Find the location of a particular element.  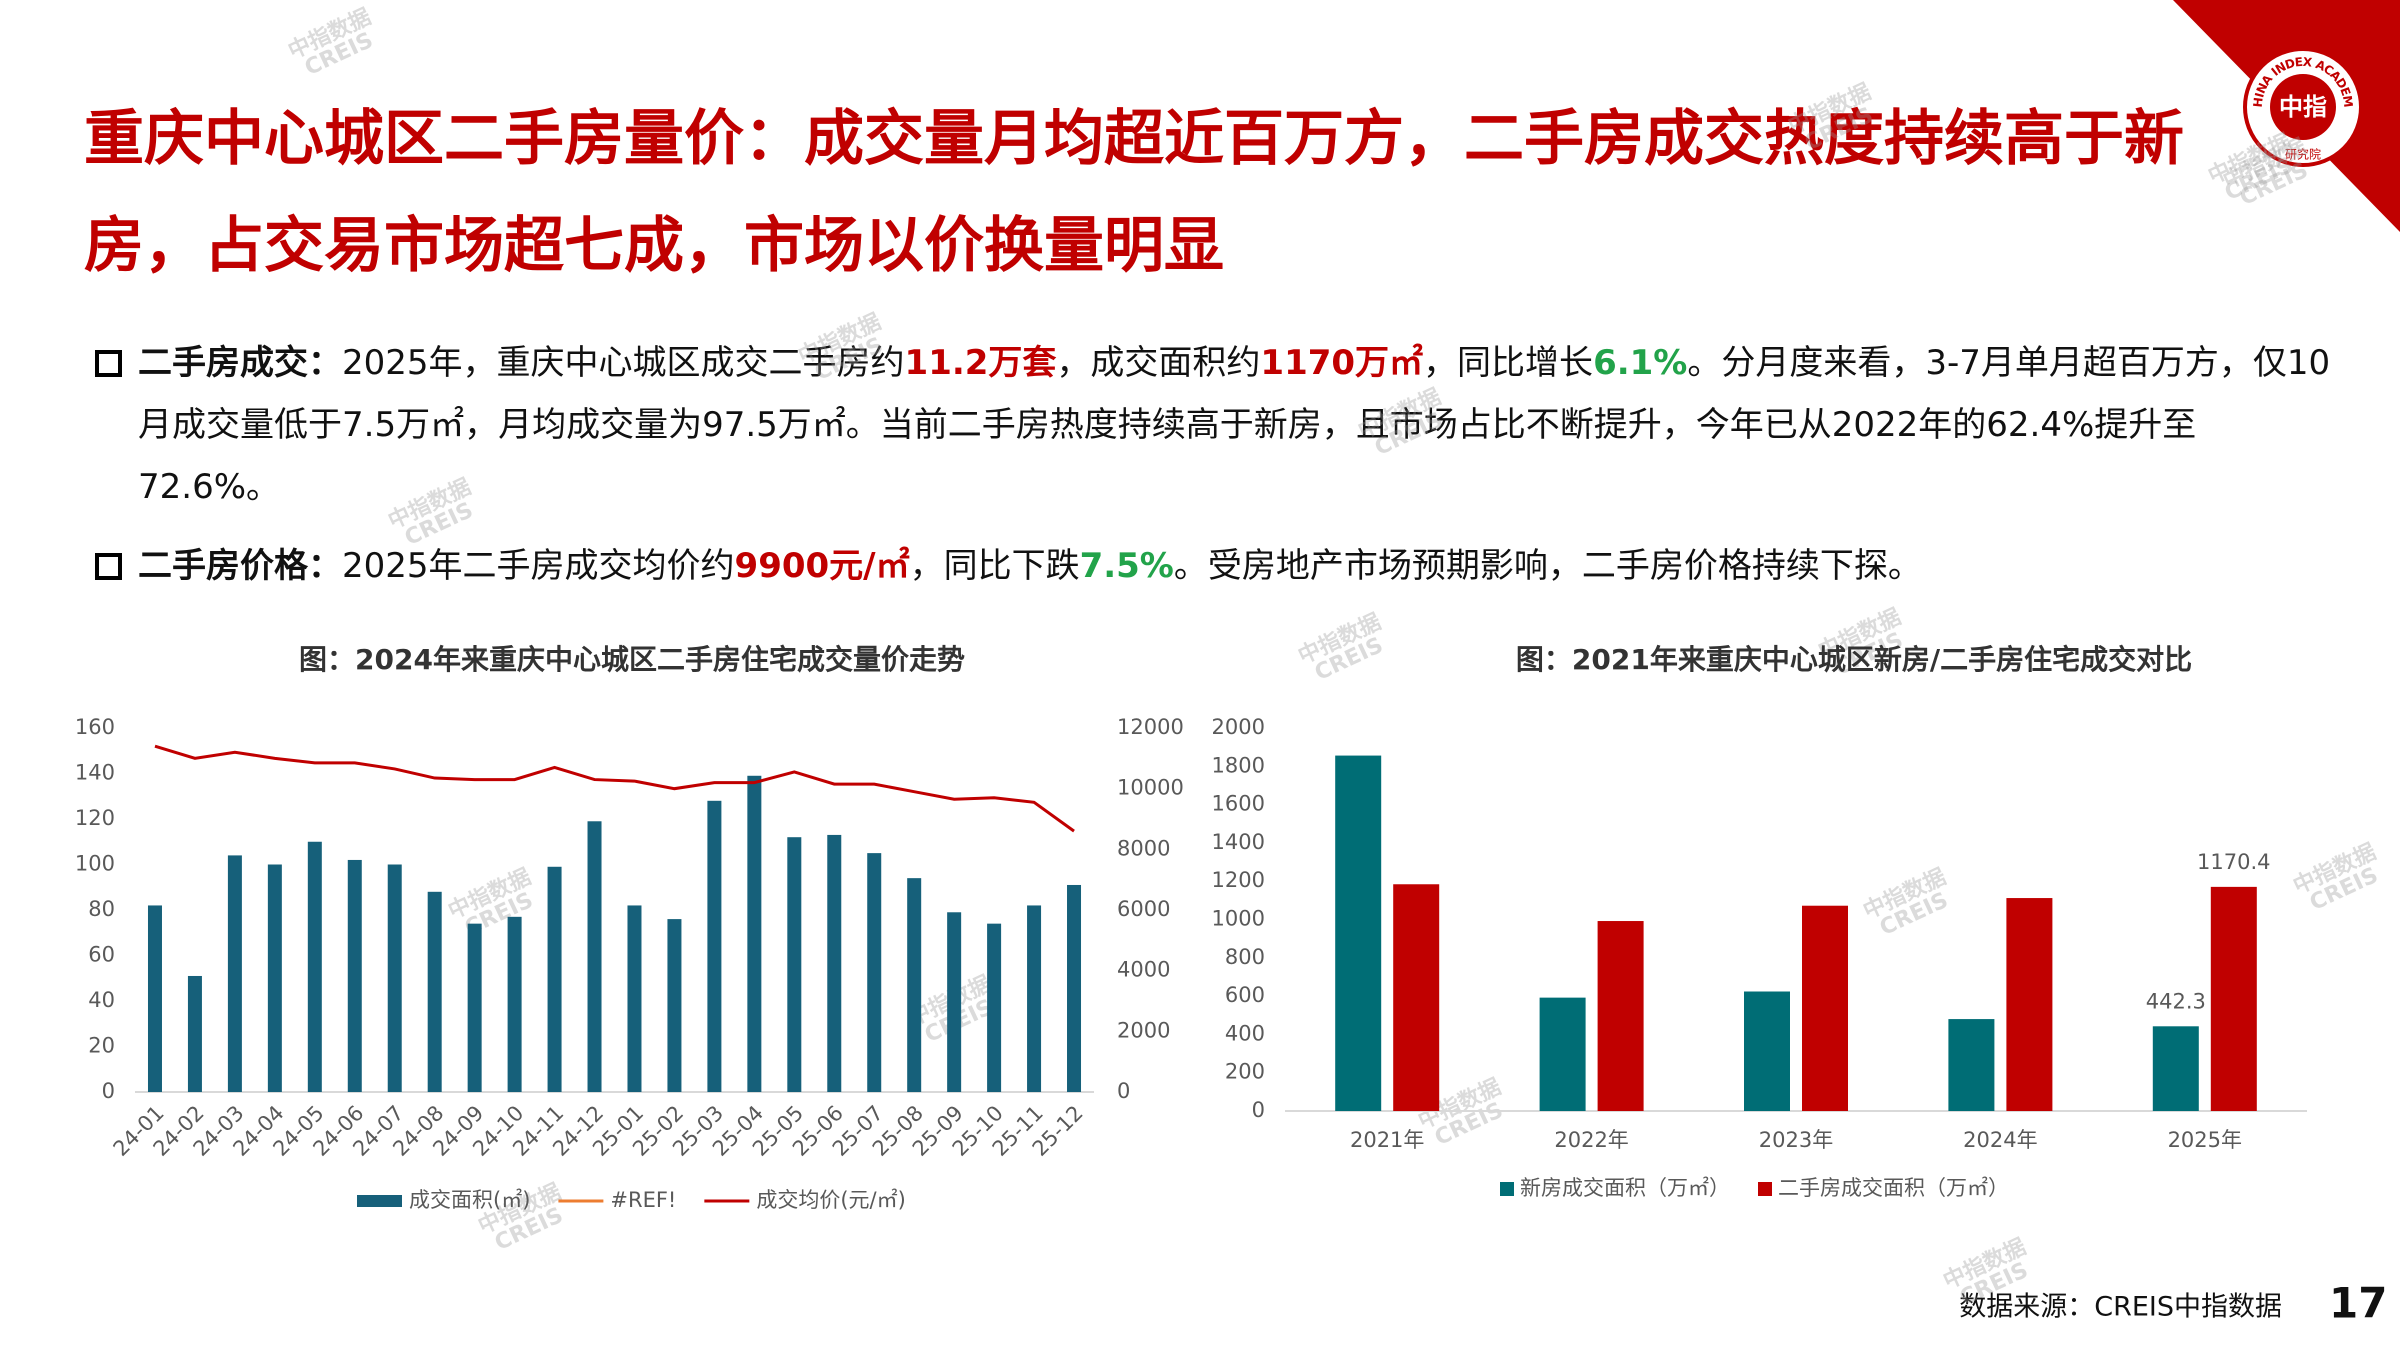

bullet-text: 二手房成交： is located at coordinates (240, 363).